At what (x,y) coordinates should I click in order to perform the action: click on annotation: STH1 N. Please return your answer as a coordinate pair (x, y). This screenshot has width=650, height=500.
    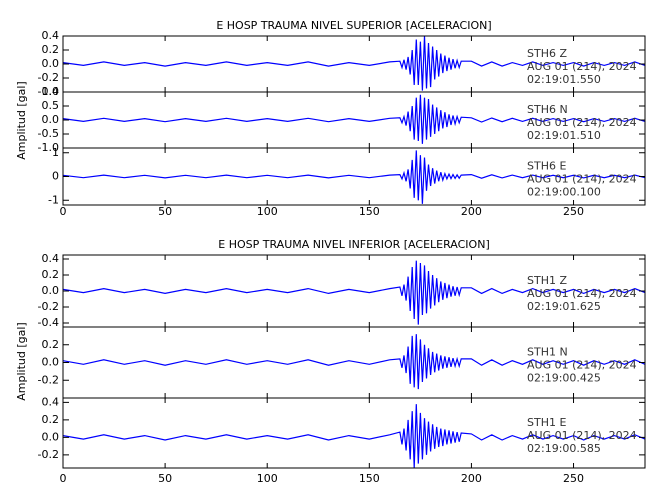
    Looking at the image, I should click on (547, 352).